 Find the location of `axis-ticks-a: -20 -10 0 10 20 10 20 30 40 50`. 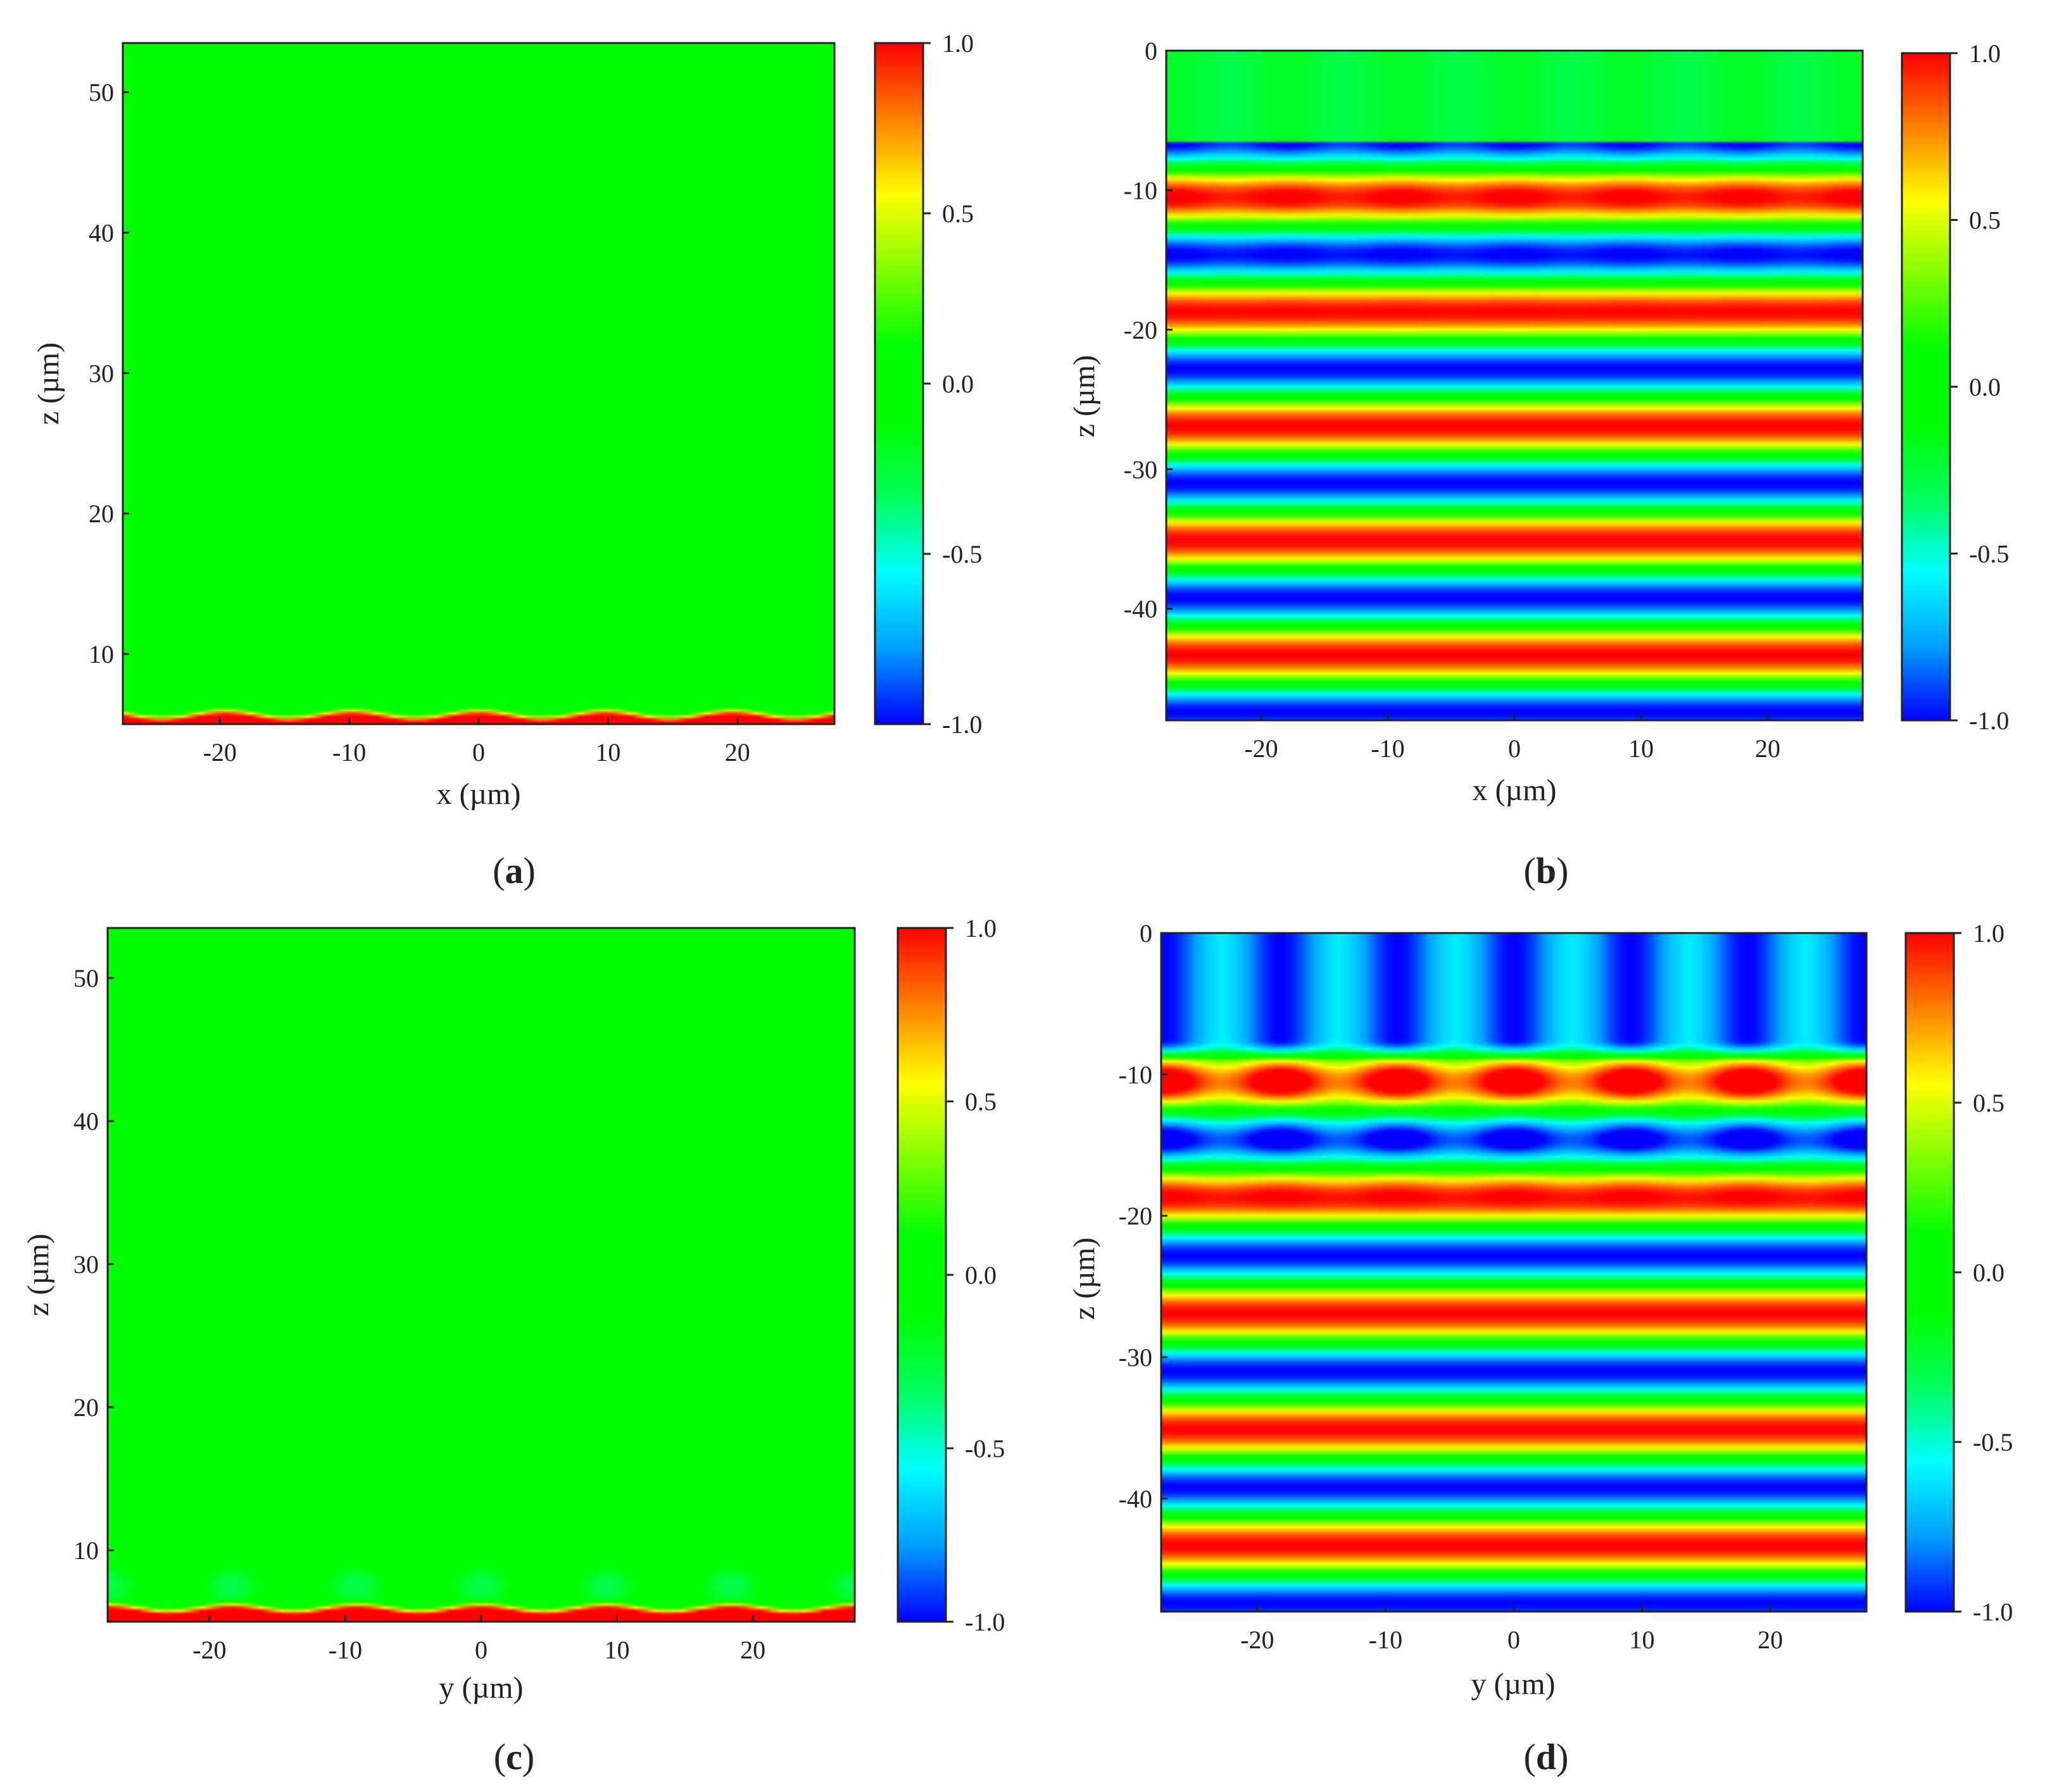

axis-ticks-a: -20 -10 0 10 20 10 20 30 40 50 is located at coordinates (419, 423).